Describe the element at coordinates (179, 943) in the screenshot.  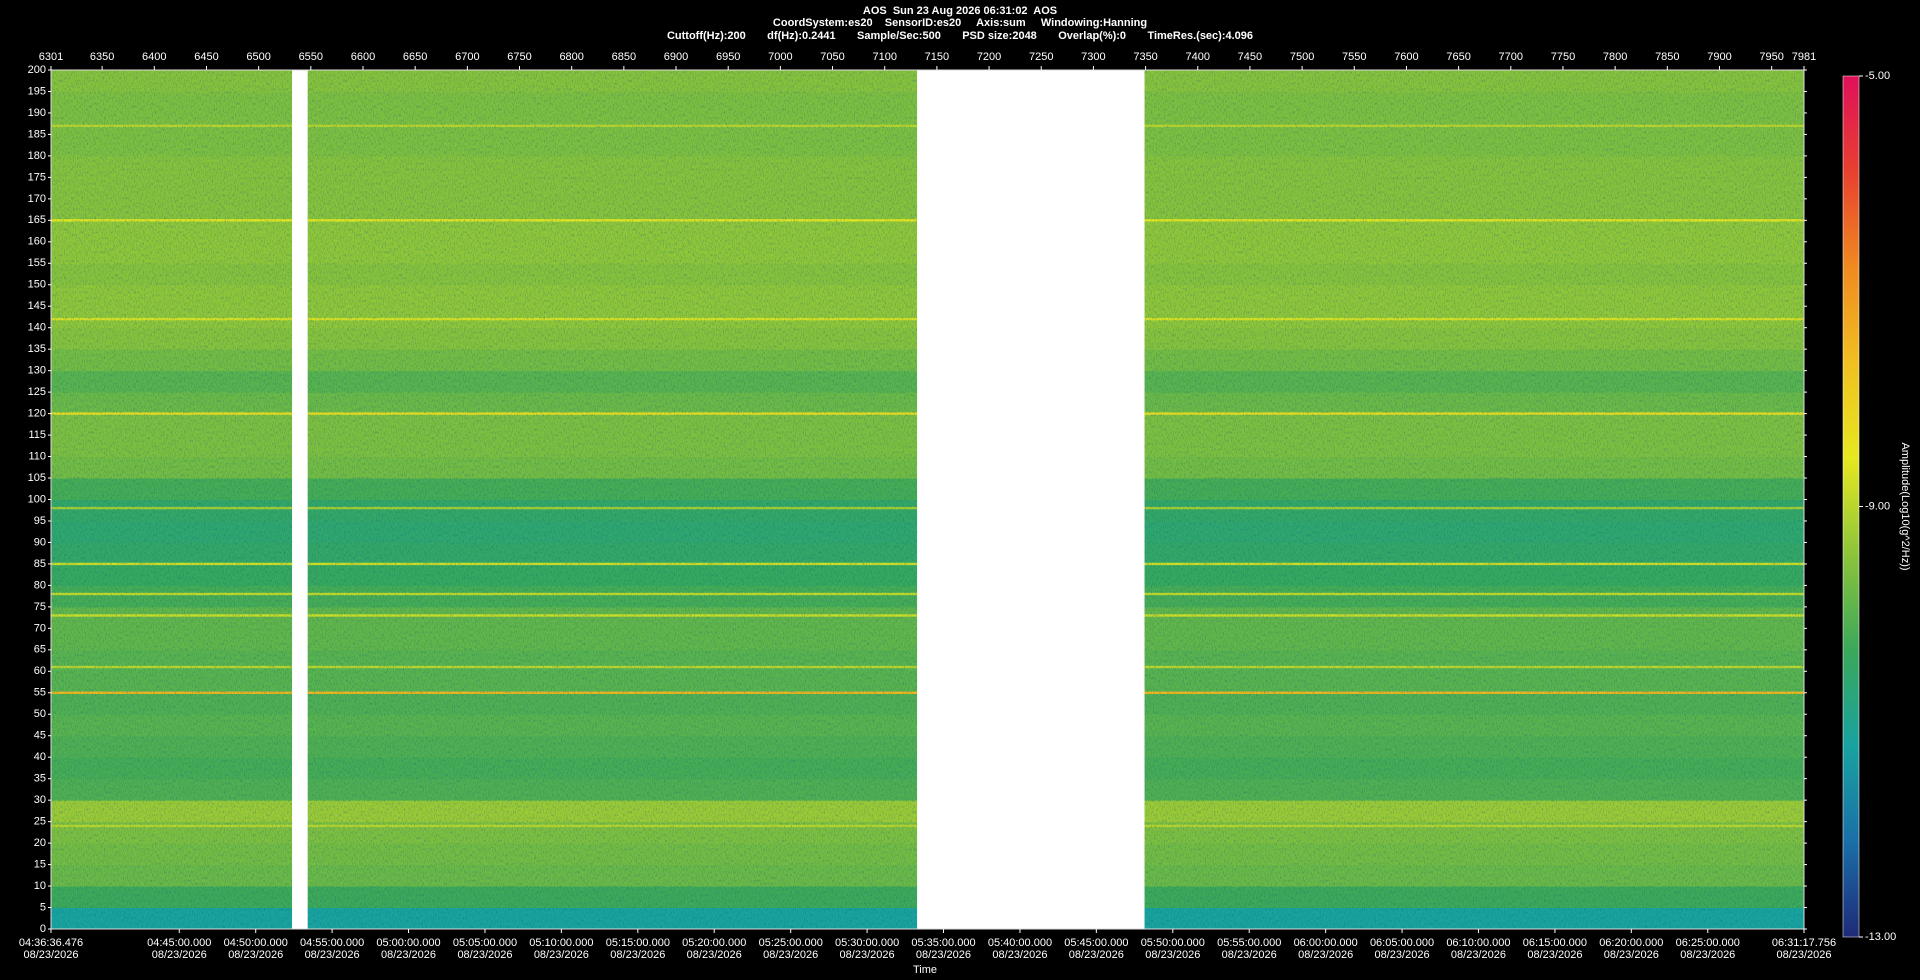
I see `time-tick-label: 04:45:00.000` at that location.